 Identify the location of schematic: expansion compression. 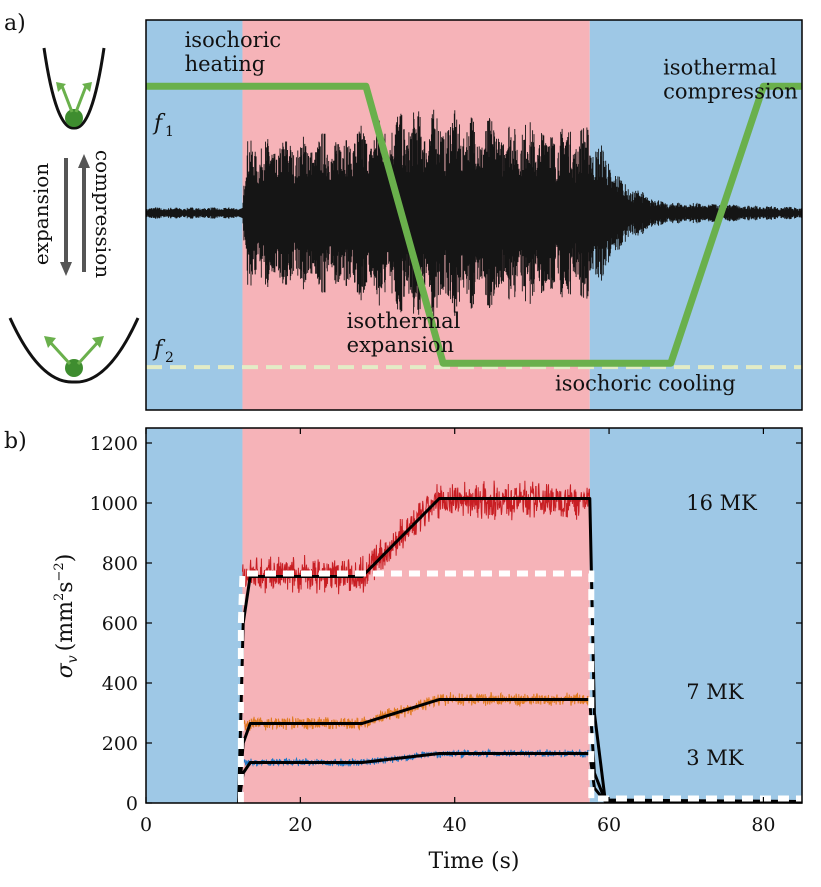
(74, 215).